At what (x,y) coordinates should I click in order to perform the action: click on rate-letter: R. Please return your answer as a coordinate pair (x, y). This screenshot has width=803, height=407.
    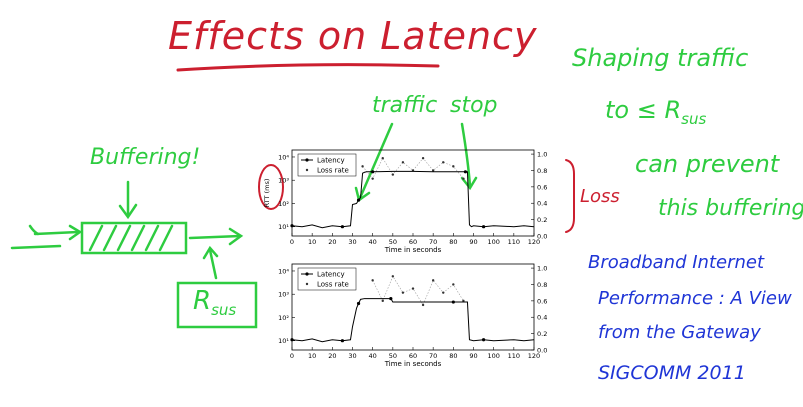
    Looking at the image, I should click on (202, 301).